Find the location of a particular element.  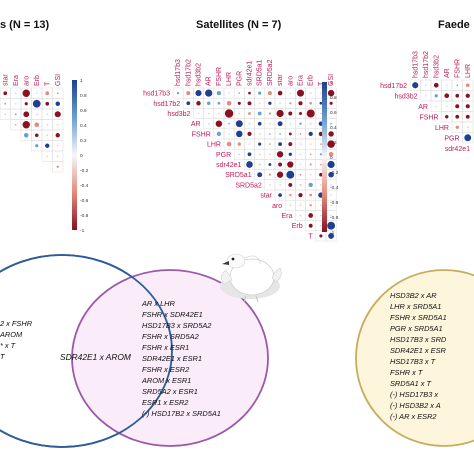

list-item: LHR x SRD5A1 is located at coordinates (416, 306).